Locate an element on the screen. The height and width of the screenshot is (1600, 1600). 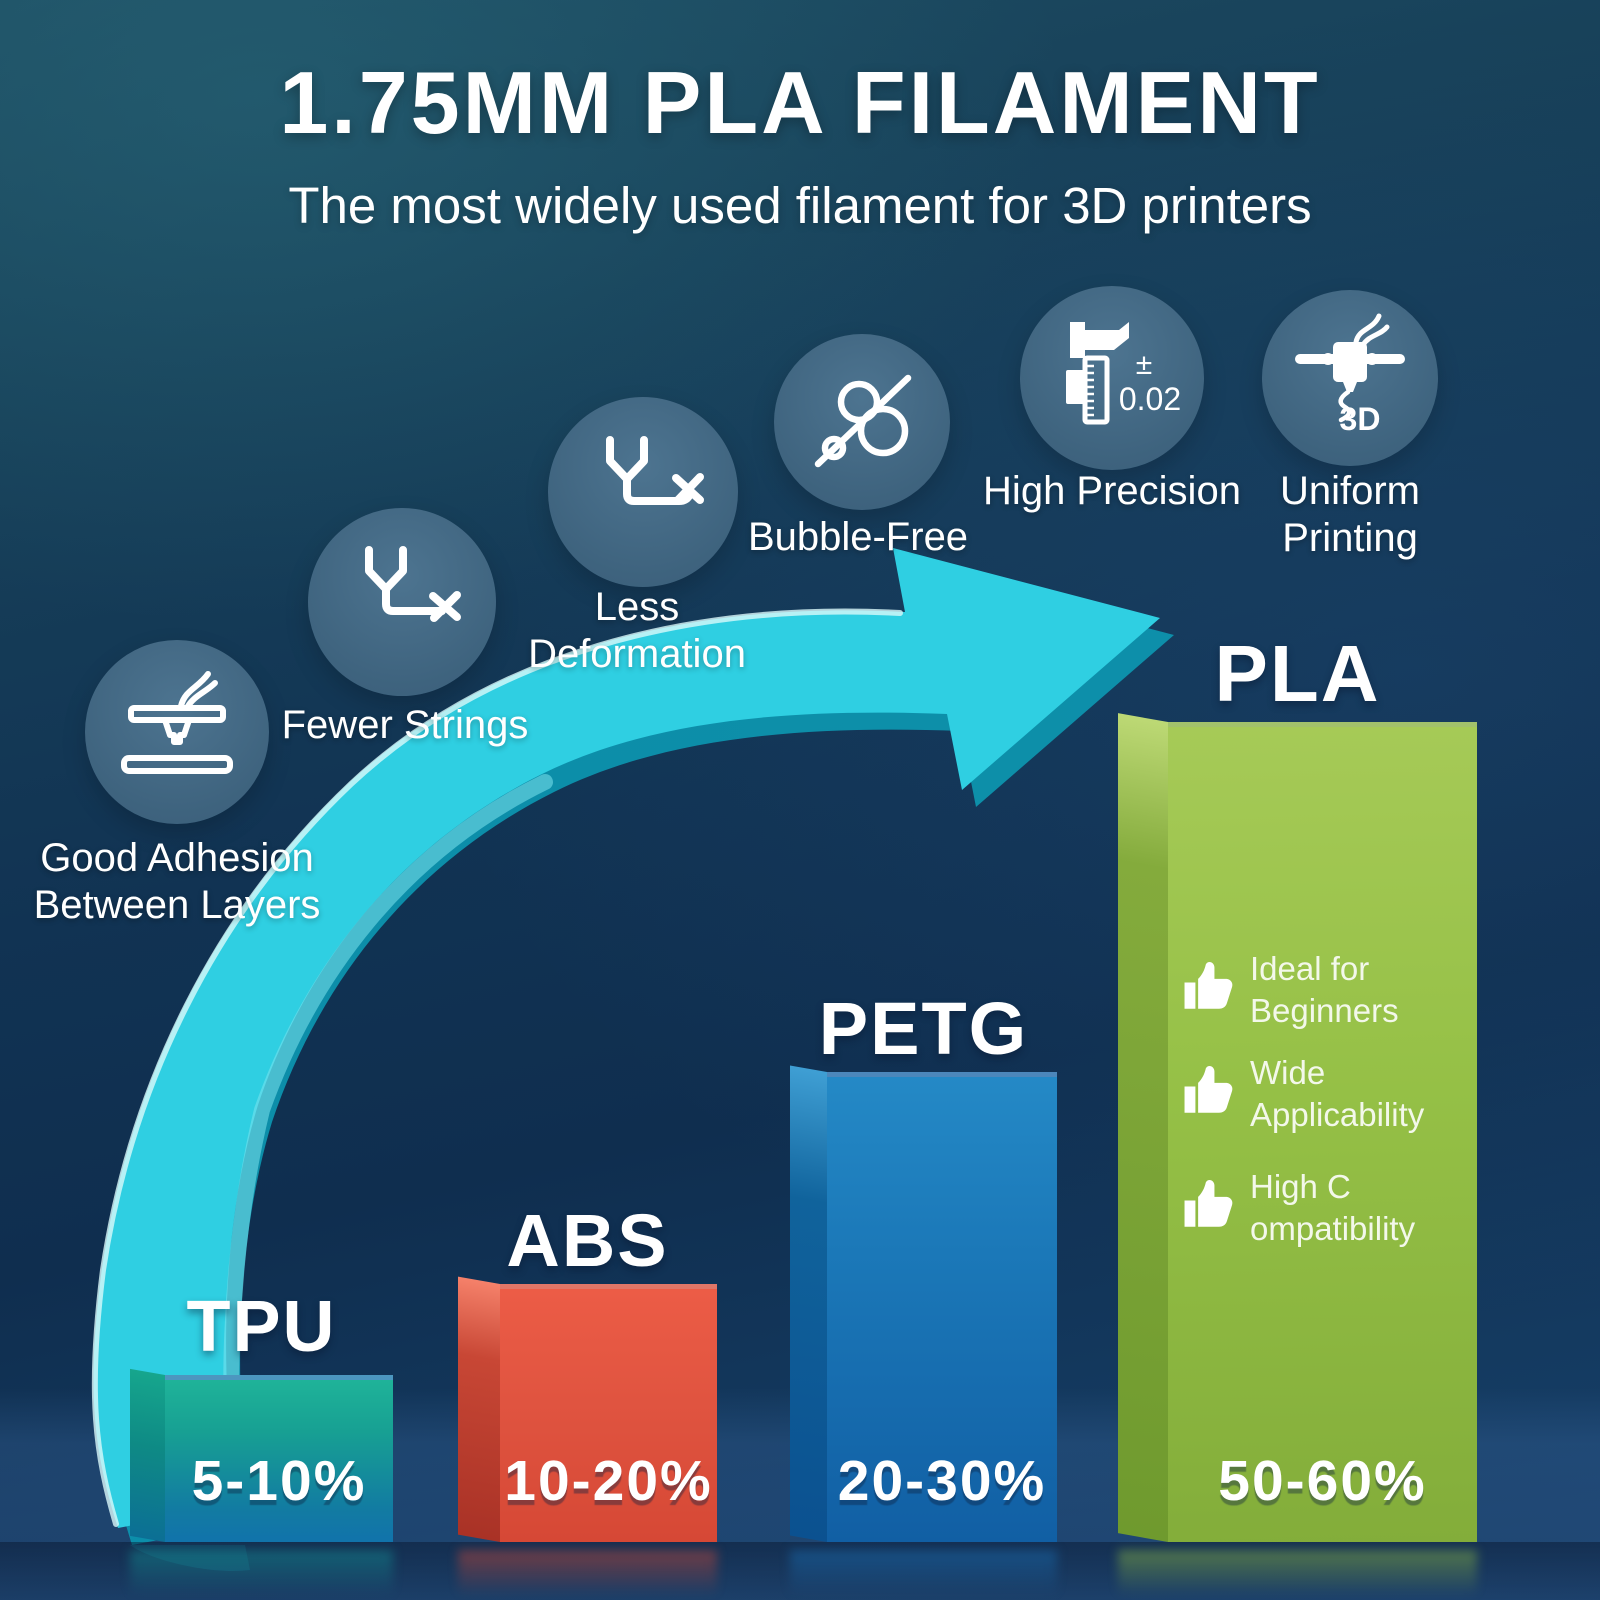
page-title: 1.75MM PLA FILAMENT is located at coordinates (800, 102).